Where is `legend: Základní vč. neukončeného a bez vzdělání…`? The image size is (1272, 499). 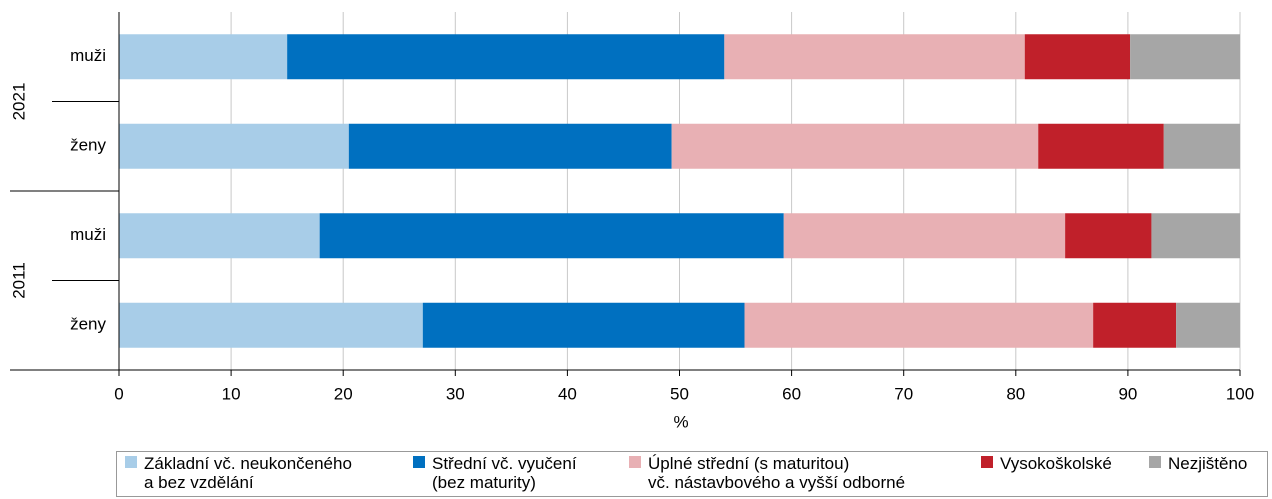 legend: Základní vč. neukončeného a bez vzdělání… is located at coordinates (692, 474).